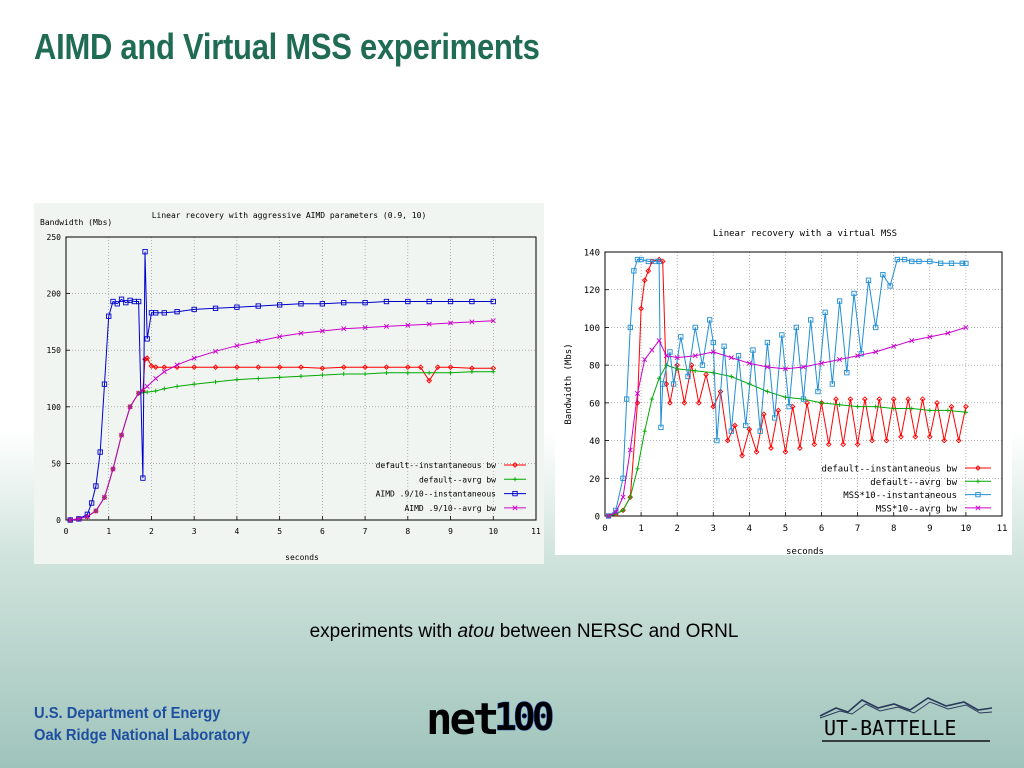 The height and width of the screenshot is (768, 1024). What do you see at coordinates (450, 531) in the screenshot?
I see `x-tick-label: 9` at bounding box center [450, 531].